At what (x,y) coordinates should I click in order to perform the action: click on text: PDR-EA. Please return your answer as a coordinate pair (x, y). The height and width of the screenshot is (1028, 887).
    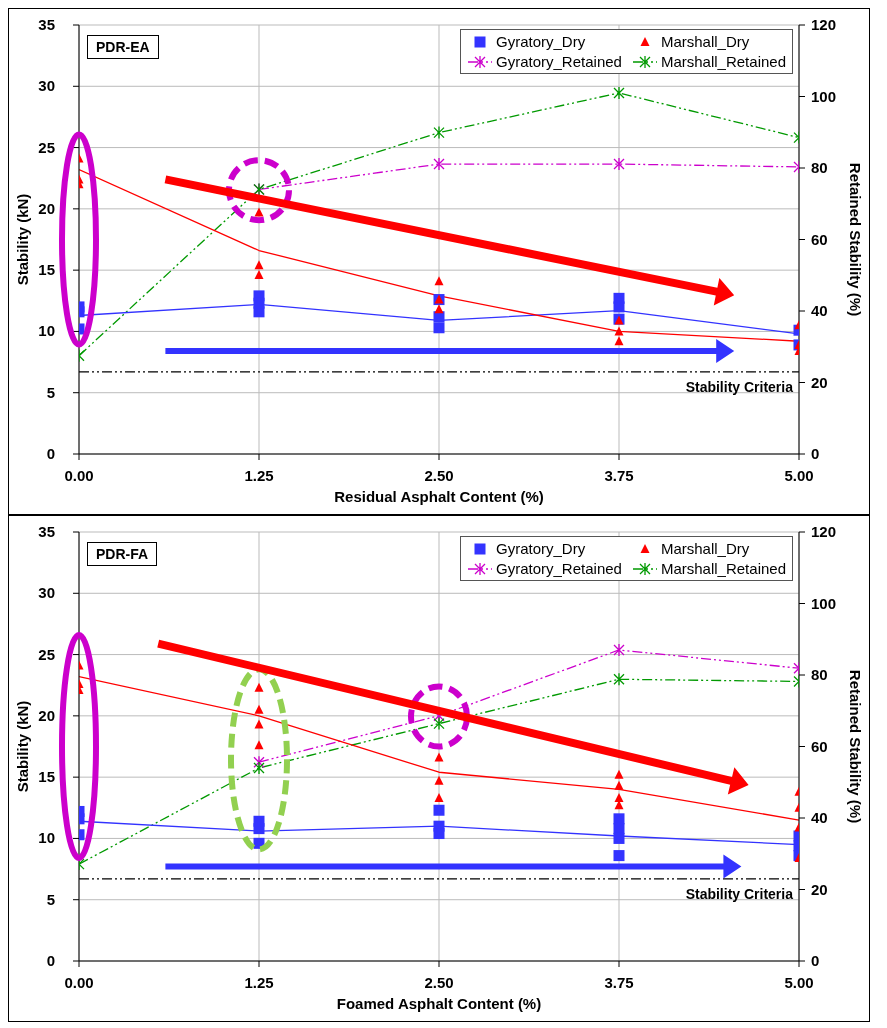
    Looking at the image, I should click on (123, 47).